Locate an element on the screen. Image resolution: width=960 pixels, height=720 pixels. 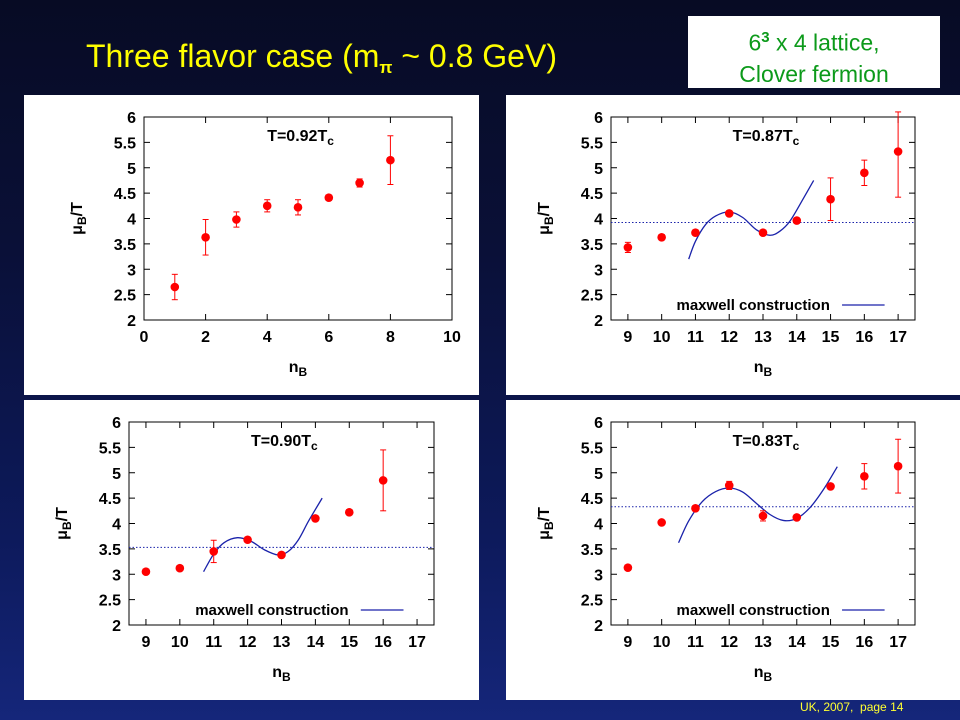
x-tick-label: 2 is located at coordinates (205, 337).